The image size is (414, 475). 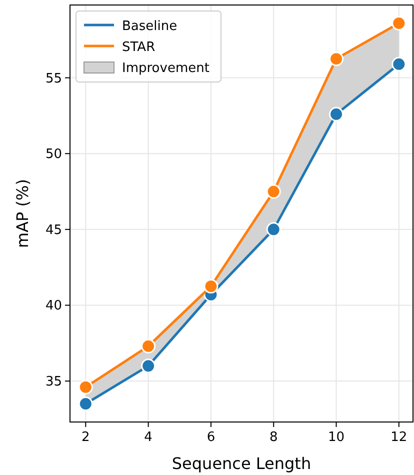 I want to click on legend-label: Baseline, so click(x=150, y=26).